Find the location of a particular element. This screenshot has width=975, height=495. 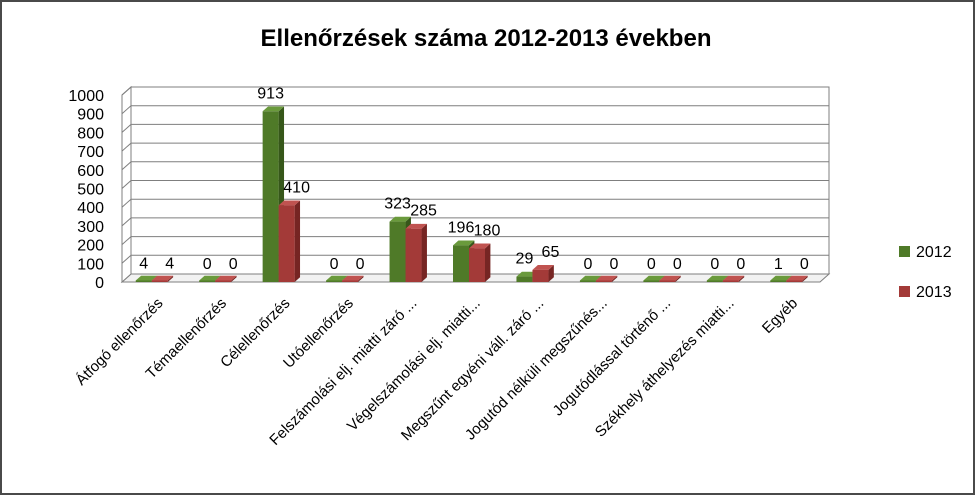

y-tick-label: 800 is located at coordinates (90, 133).